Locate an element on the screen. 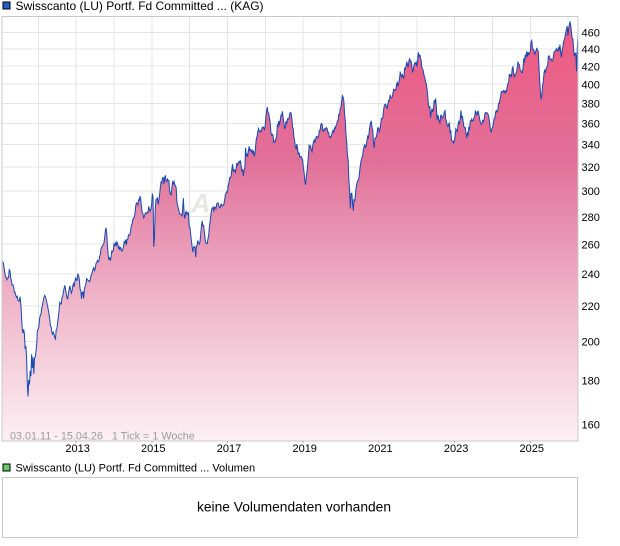 This screenshot has height=546, width=620. svg-text: 380 is located at coordinates (591, 105).